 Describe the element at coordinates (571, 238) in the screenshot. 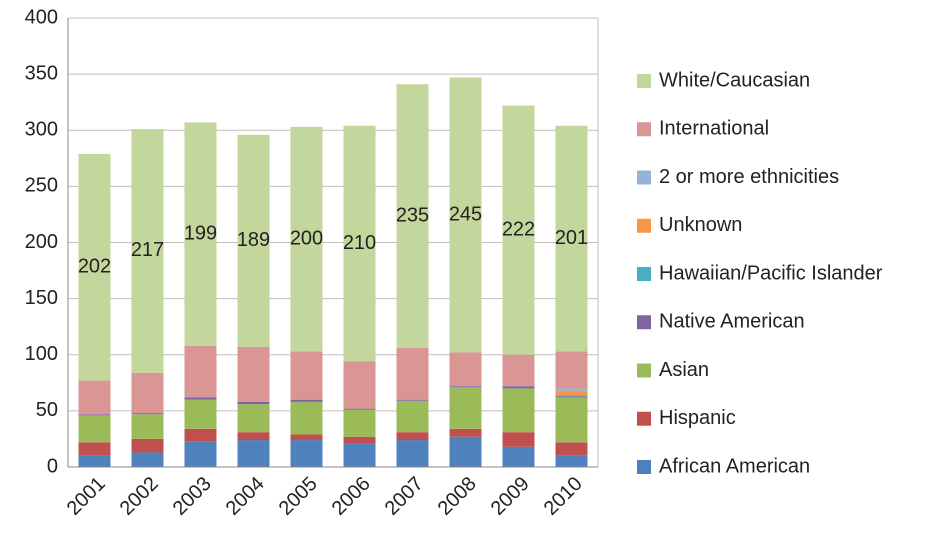

I see `data-label: 201` at that location.